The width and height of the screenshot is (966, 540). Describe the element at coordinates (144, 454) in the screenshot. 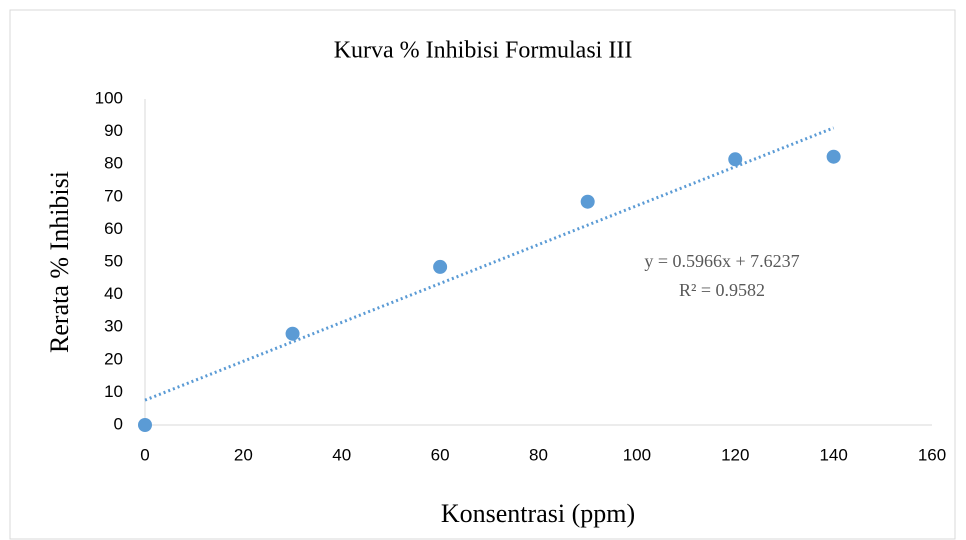

I see `x-tick-label: 0` at that location.